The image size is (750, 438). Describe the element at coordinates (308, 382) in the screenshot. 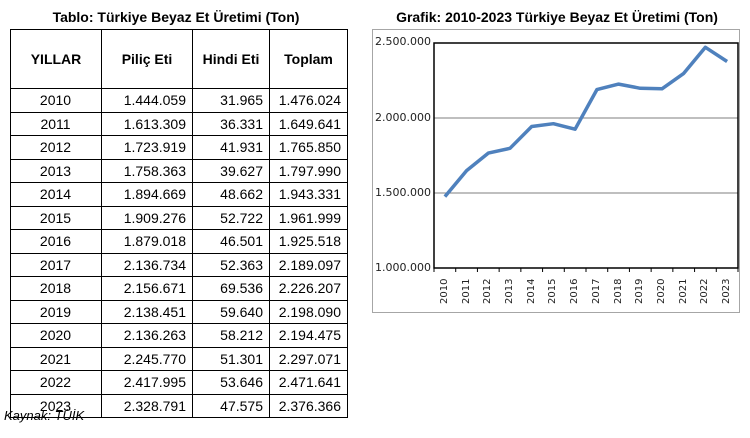

I see `cell-total: 2.471.641` at that location.